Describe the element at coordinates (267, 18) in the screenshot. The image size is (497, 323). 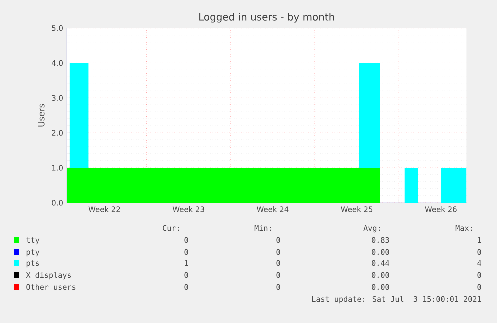
I see `chart-title: Logged in users - by month` at that location.